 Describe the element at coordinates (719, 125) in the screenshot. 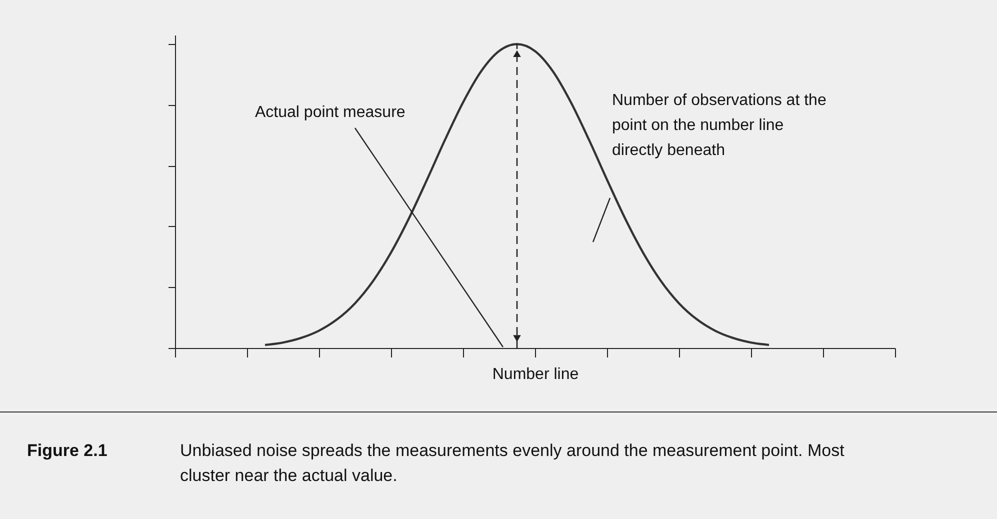

I see `annotation: Number of observations at the point on the number line directly beneath` at that location.